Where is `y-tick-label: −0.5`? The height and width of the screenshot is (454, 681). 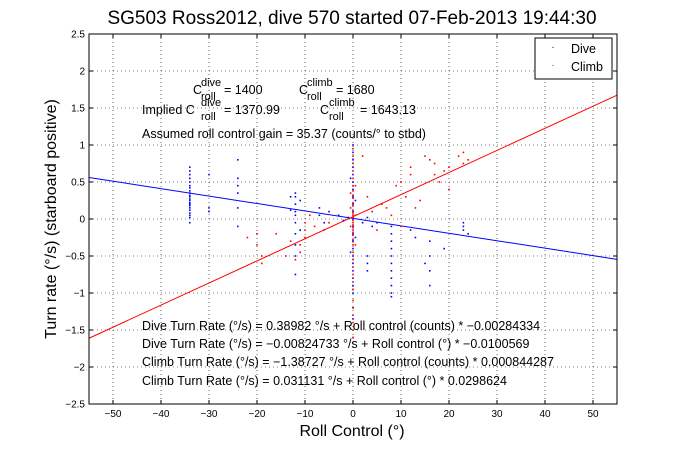 y-tick-label: −0.5 is located at coordinates (75, 257).